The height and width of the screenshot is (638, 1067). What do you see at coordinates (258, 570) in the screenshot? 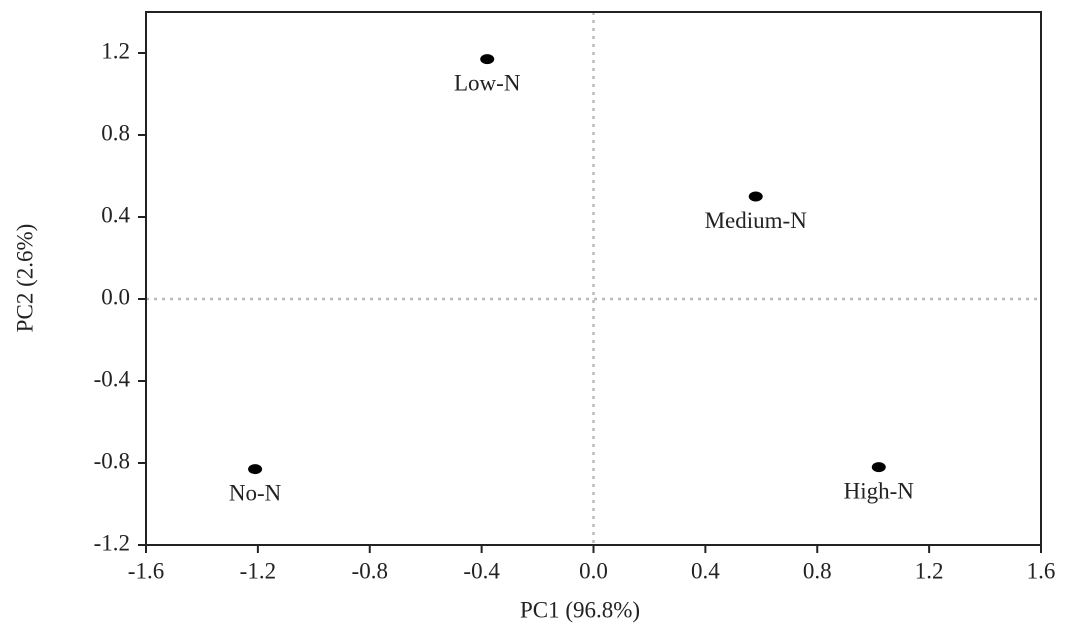
I see `x-tick-label: -1.2` at bounding box center [258, 570].